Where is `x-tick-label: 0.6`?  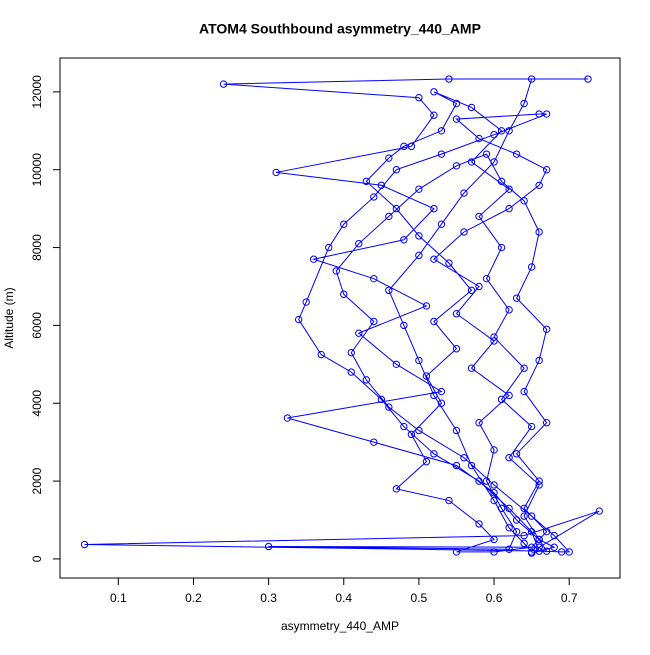
x-tick-label: 0.6 is located at coordinates (494, 598).